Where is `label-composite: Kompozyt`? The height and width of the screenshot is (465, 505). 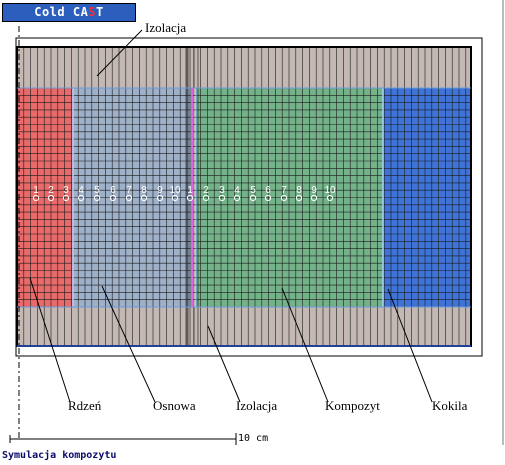
label-composite: Kompozyt is located at coordinates (352, 405).